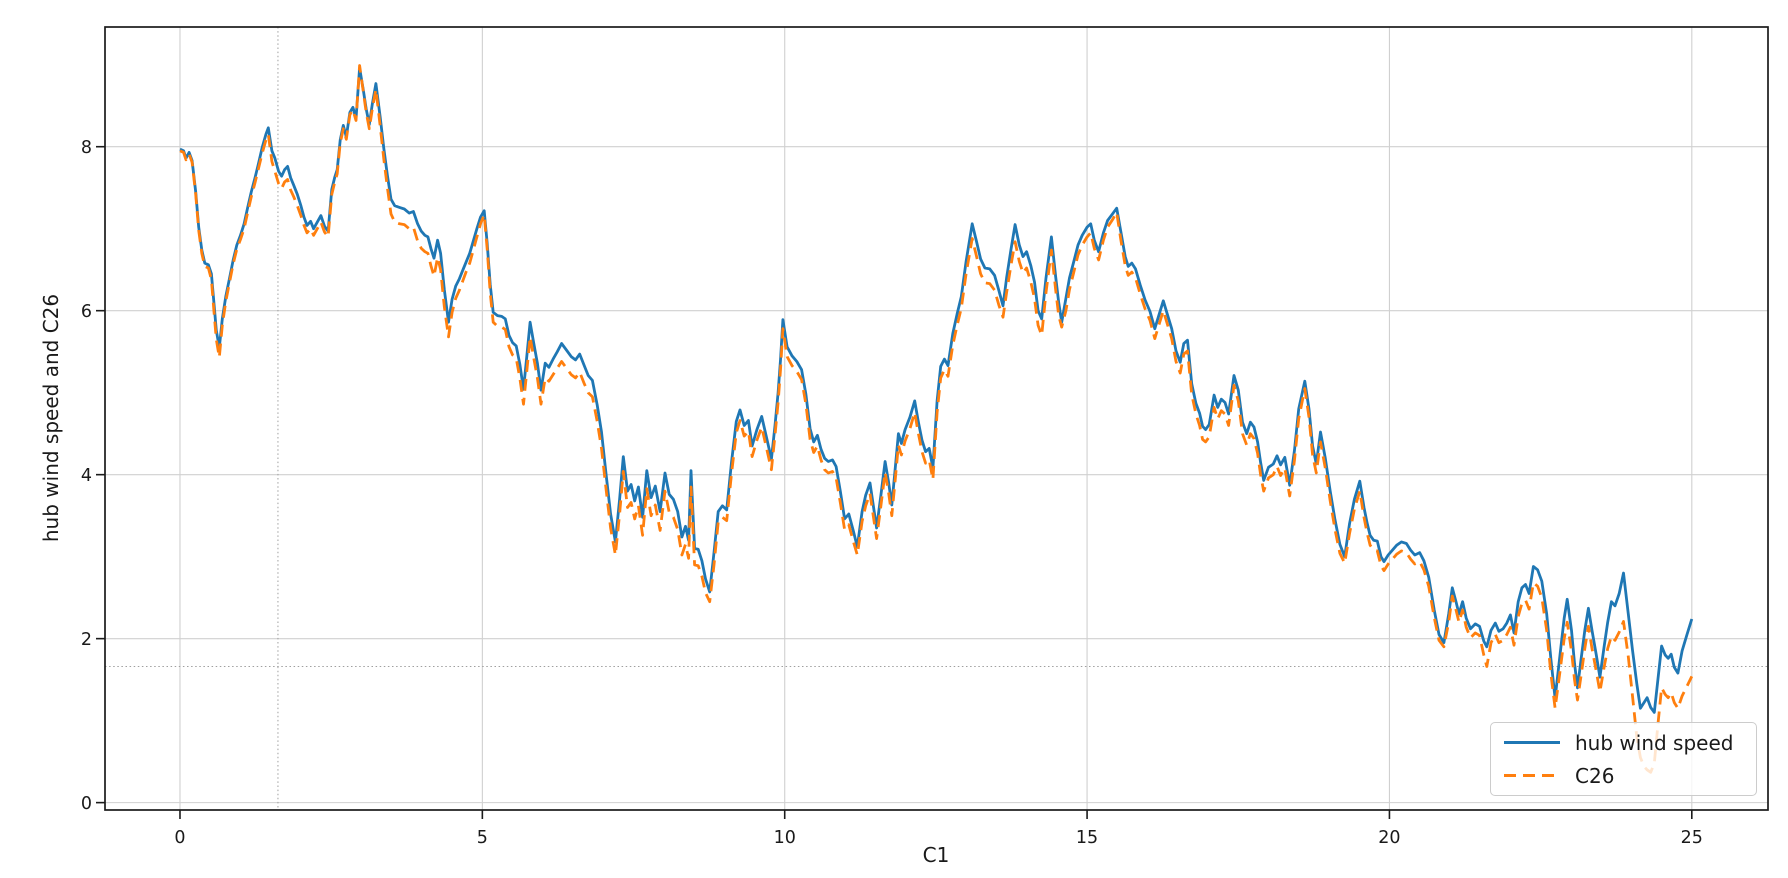  I want to click on y-axis-label: hub wind speed and C26, so click(51, 418).